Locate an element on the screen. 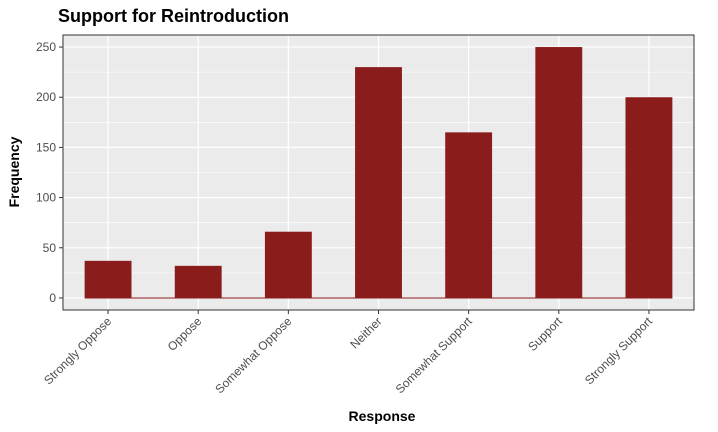 The height and width of the screenshot is (432, 718). x-tick-label: Somewhat Support is located at coordinates (434, 355).